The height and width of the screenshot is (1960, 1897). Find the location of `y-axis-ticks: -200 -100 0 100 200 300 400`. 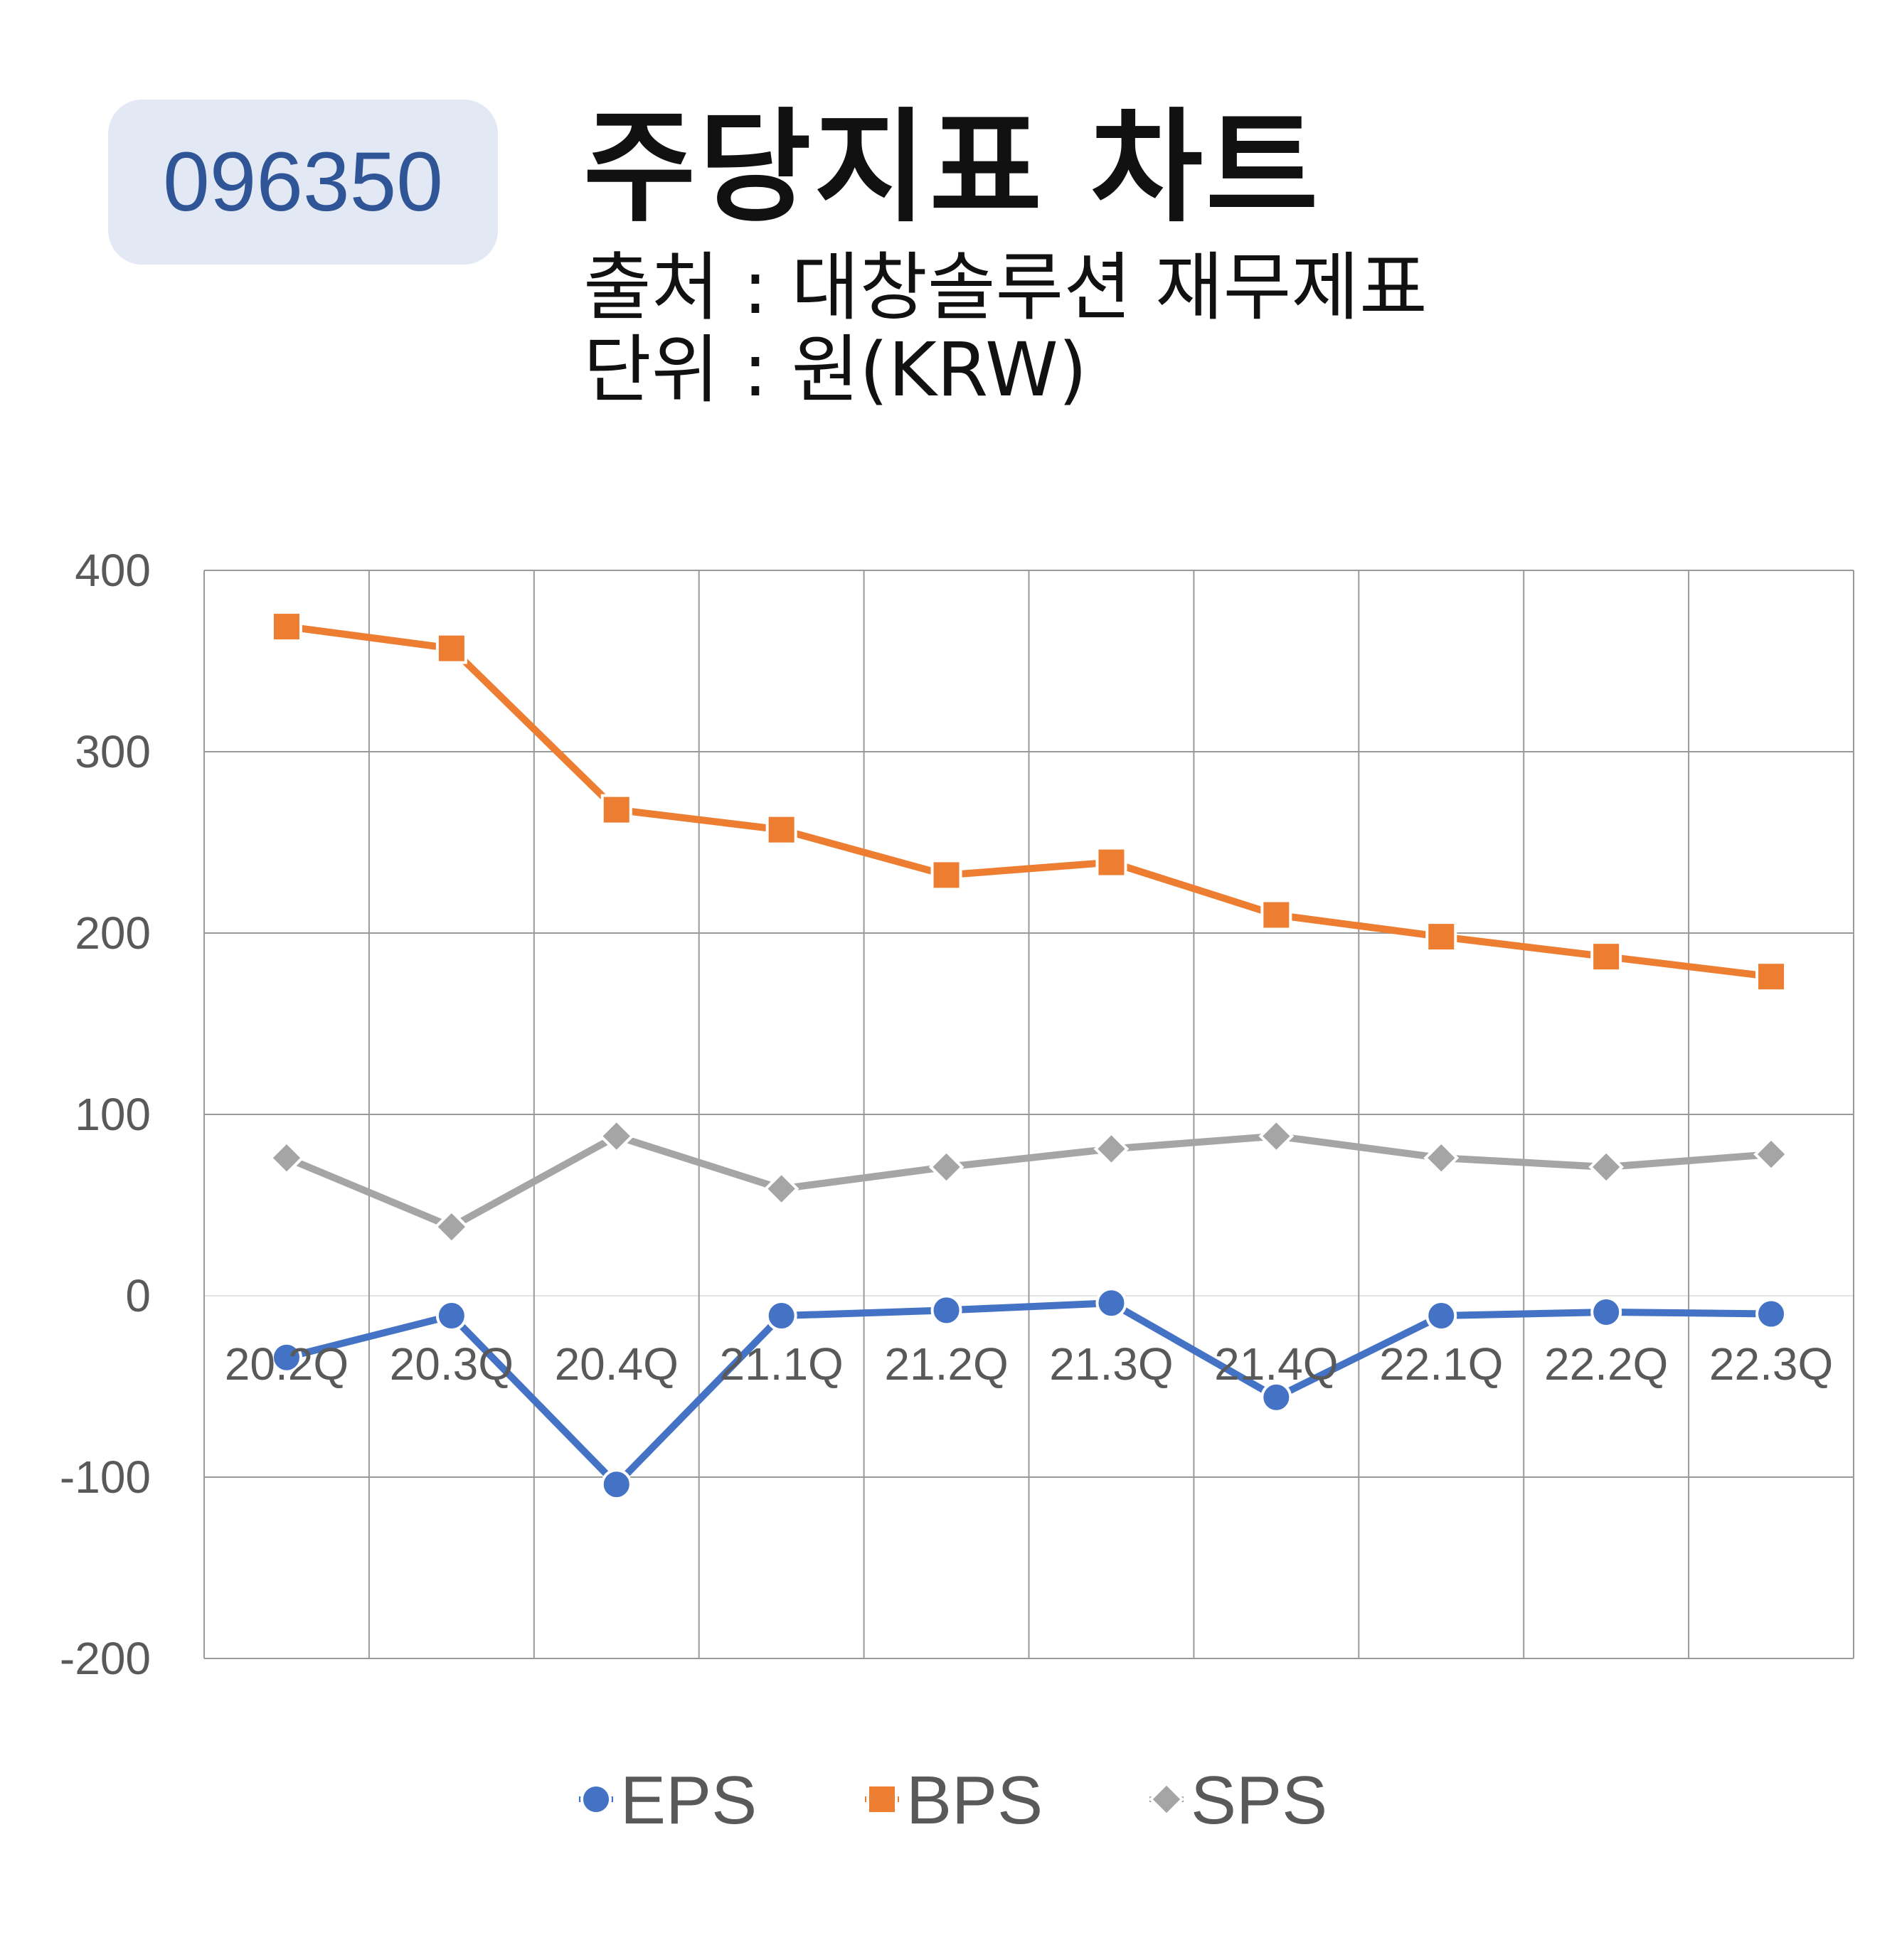

y-axis-ticks: -200 -100 0 100 200 300 400 is located at coordinates (105, 1114).